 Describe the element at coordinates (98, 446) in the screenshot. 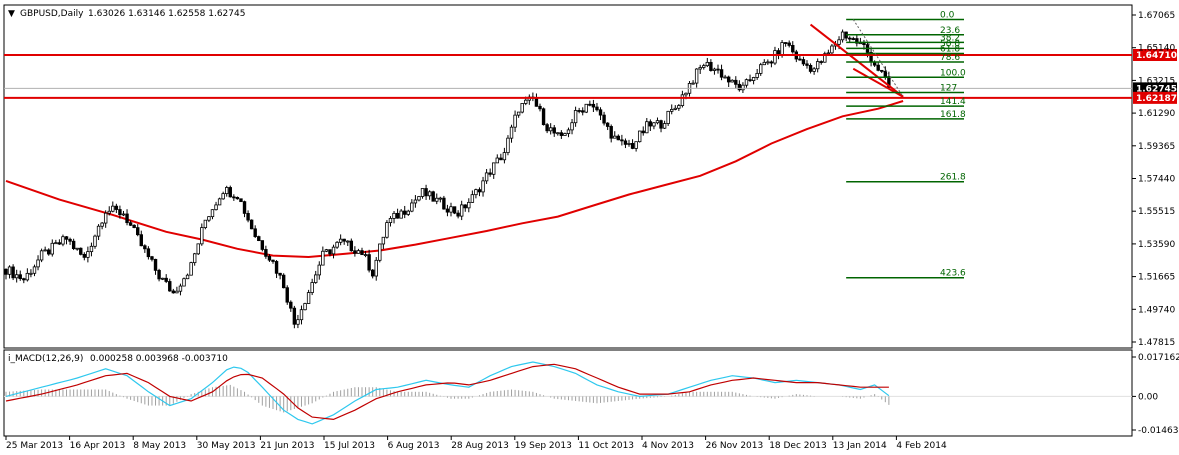

I see `x-tick-label: 16 Apr 2013` at that location.